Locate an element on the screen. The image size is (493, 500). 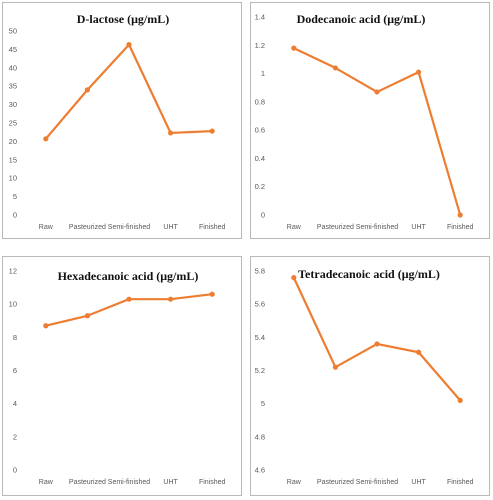
y-tick-label: 1.2 is located at coordinates (260, 45).